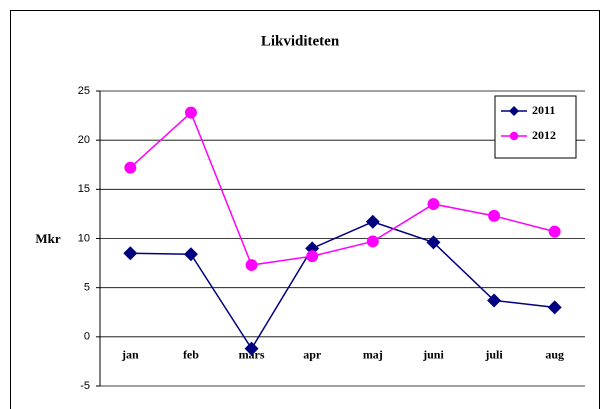  I want to click on x-tick-label: juni, so click(433, 355).